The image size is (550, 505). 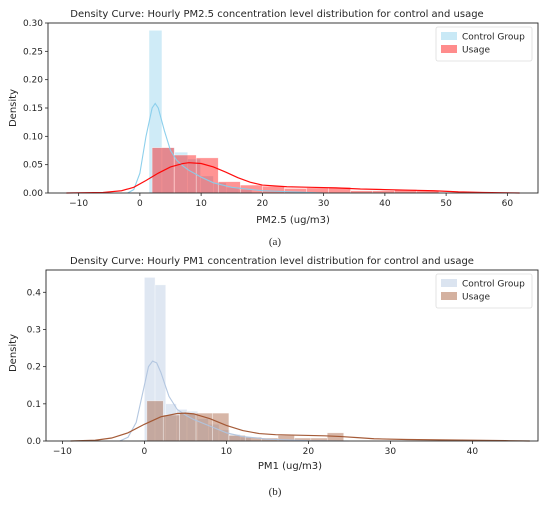 I want to click on x-tick-label: 60, so click(x=508, y=204).